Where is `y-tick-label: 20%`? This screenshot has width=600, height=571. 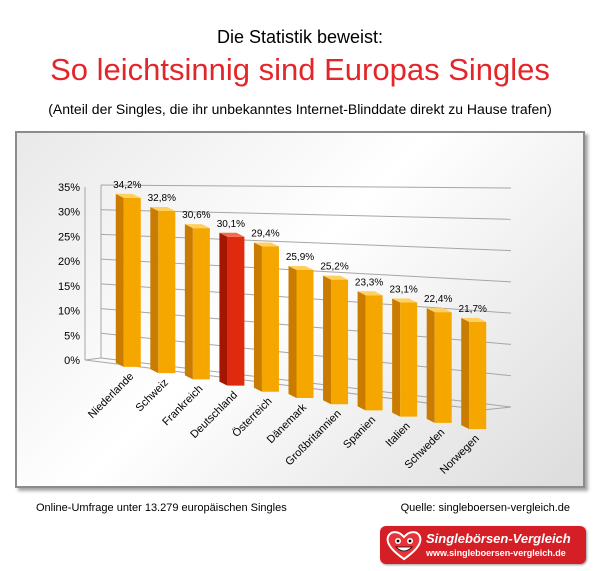
y-tick-label: 20% is located at coordinates (69, 262).